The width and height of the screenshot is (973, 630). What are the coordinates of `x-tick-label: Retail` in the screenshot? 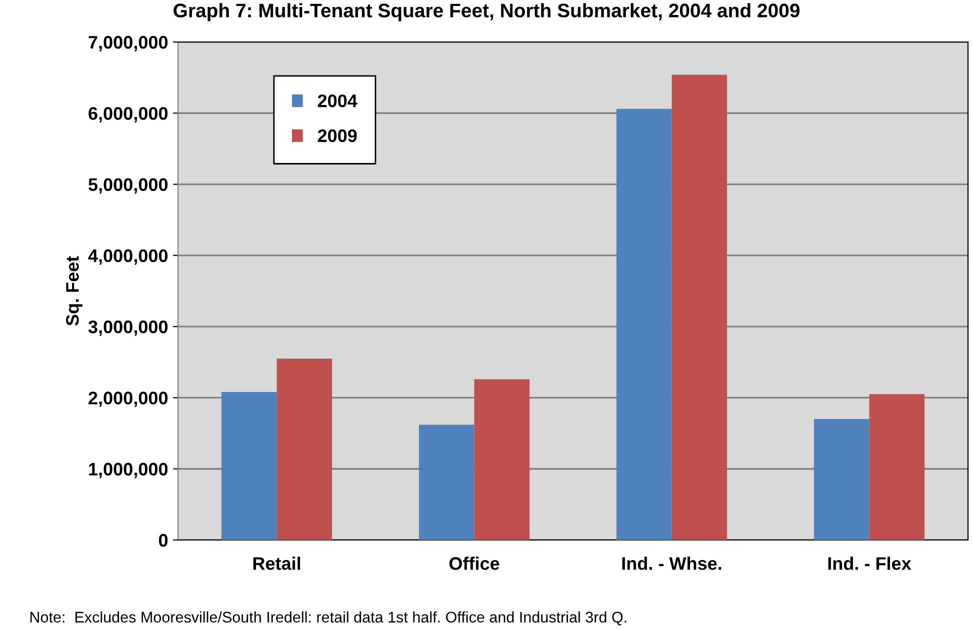 It's located at (276, 563).